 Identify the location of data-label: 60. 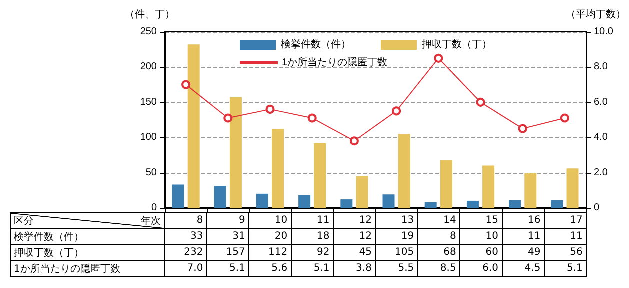
(481, 252).